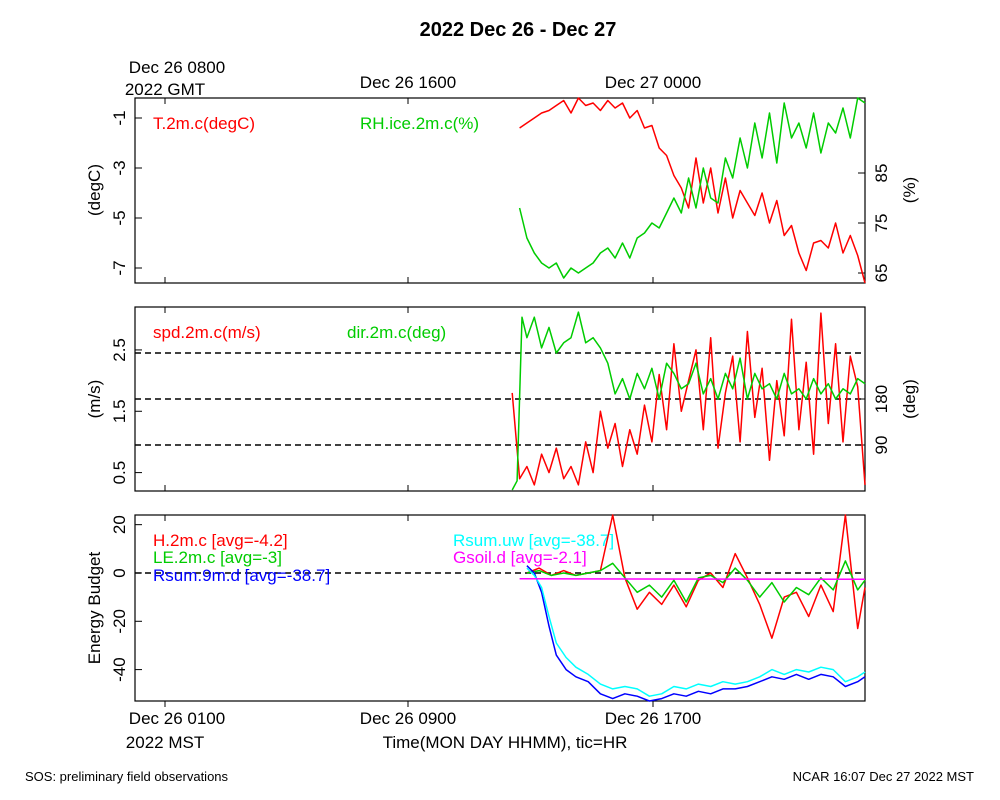  I want to click on footer-right: NCAR 16:07 Dec 27 2022 MST, so click(883, 776).